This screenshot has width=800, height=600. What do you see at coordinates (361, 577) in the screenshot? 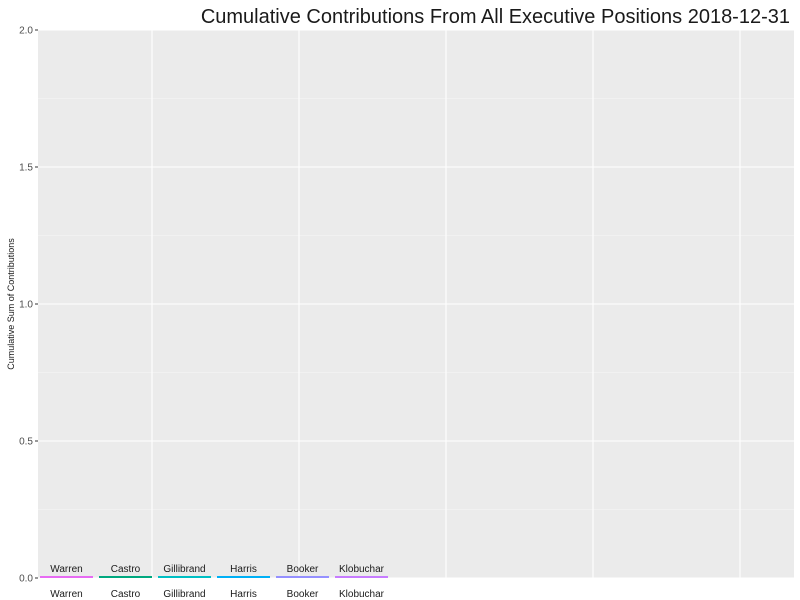
I see `bar-klobuchar` at bounding box center [361, 577].